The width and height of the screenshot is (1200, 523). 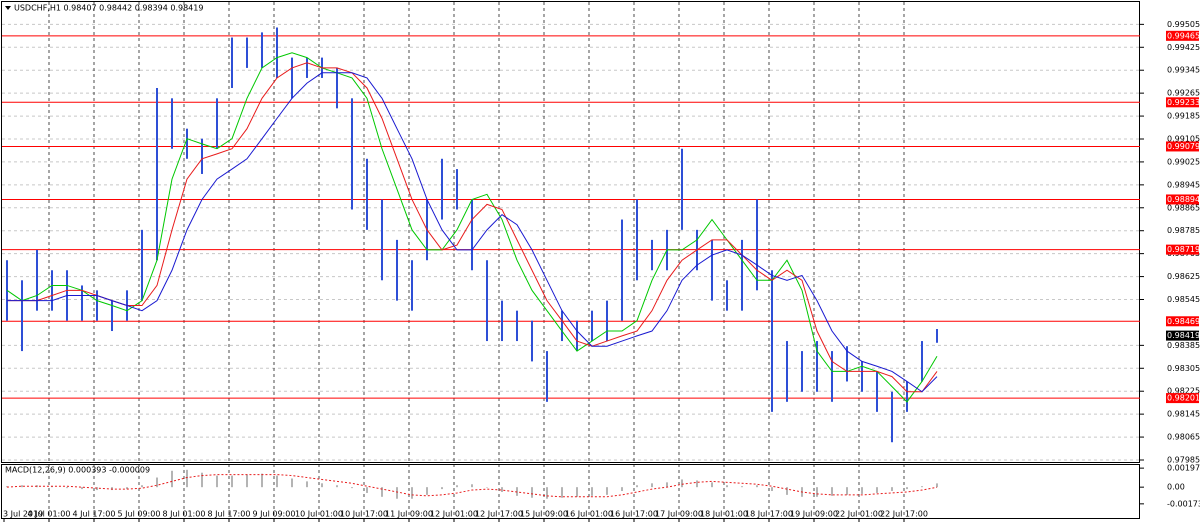 I want to click on y-tick-label: 0.98145, so click(x=1183, y=414).